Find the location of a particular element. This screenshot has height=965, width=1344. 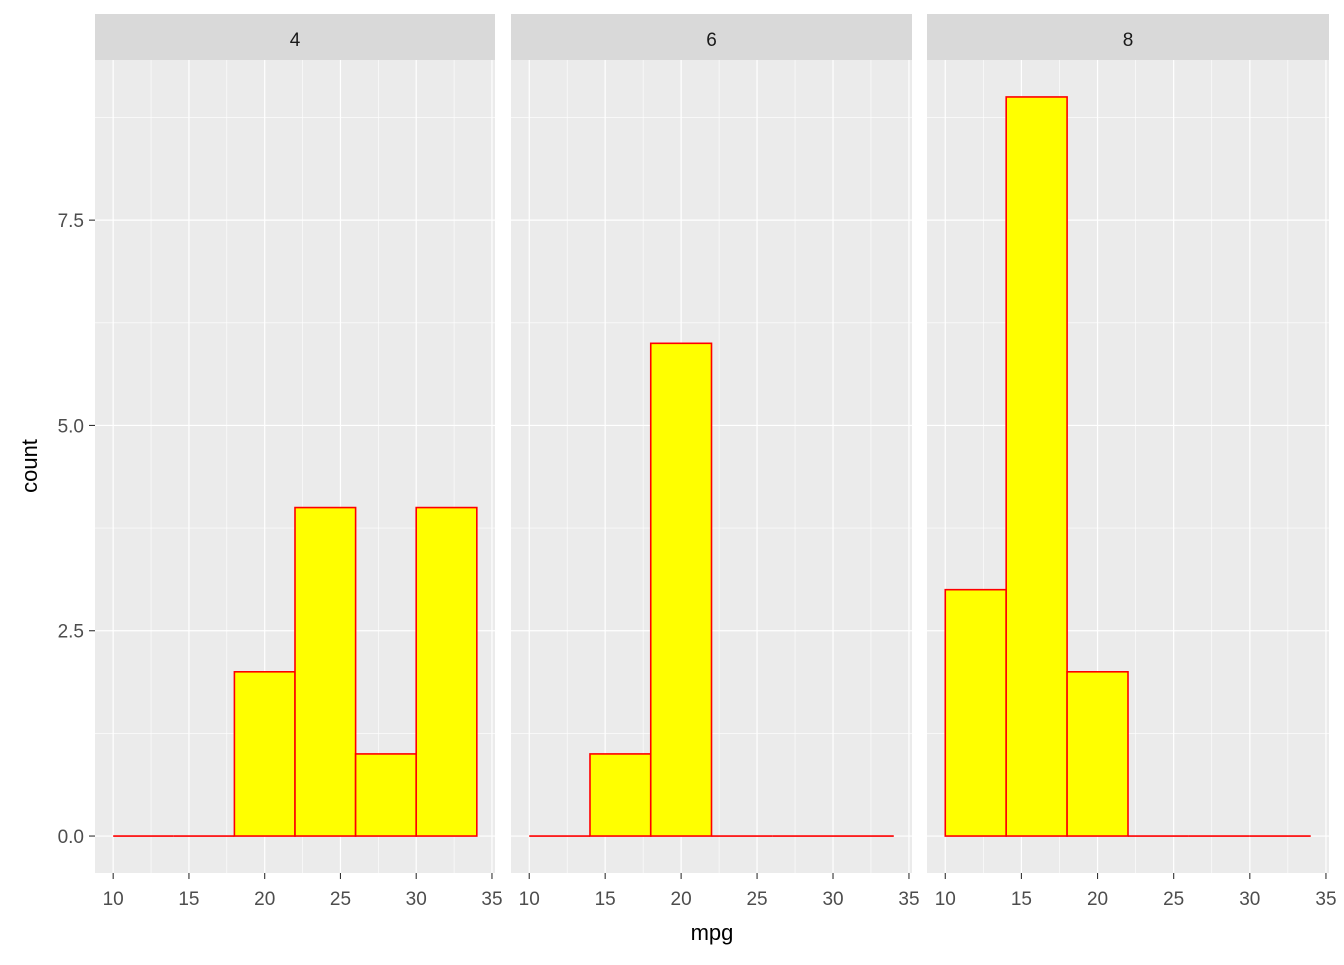

y-tick-label: 7.5 is located at coordinates (71, 221).